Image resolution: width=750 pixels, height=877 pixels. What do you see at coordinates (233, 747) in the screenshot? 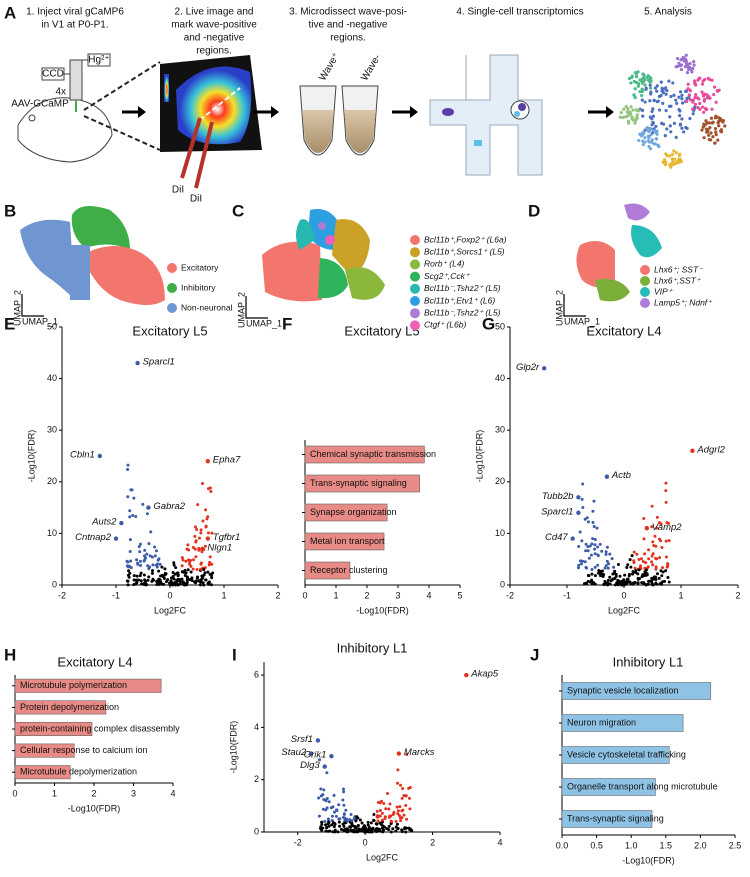
I see `y-axis-label: -Log10(FDR)` at bounding box center [233, 747].